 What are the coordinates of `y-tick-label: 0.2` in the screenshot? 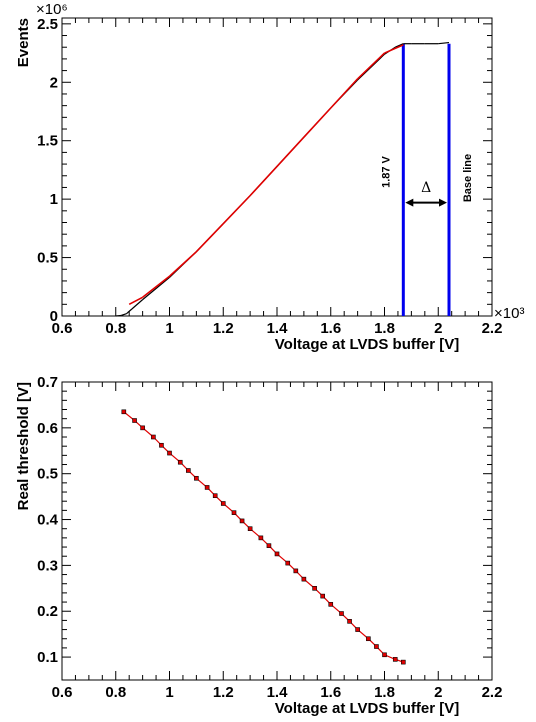 It's located at (47, 611).